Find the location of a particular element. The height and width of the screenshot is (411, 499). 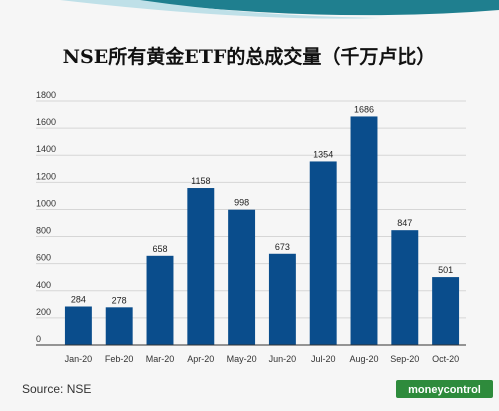

x-tick-label: Sep-20 is located at coordinates (404, 359).